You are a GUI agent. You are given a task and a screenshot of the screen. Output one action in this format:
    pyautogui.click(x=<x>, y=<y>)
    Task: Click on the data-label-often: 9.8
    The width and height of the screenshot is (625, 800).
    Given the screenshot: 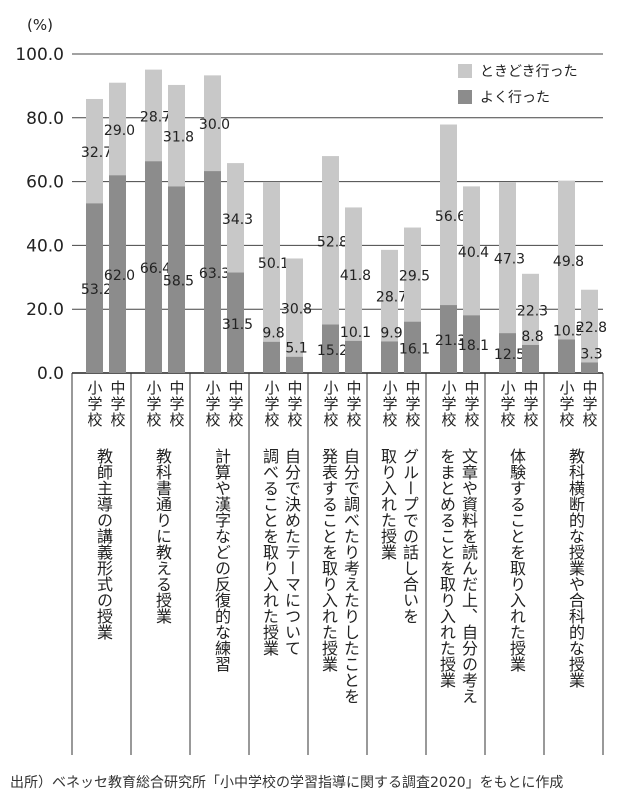 What is the action you would take?
    pyautogui.click(x=273, y=334)
    